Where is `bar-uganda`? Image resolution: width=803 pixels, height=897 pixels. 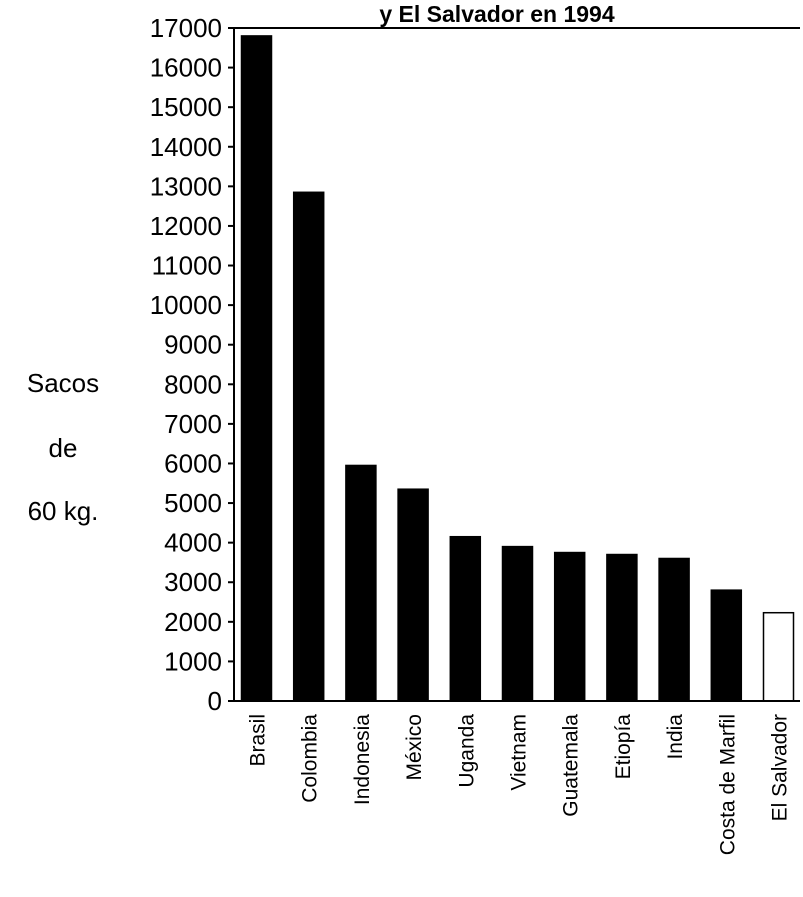 bar-uganda is located at coordinates (465, 618).